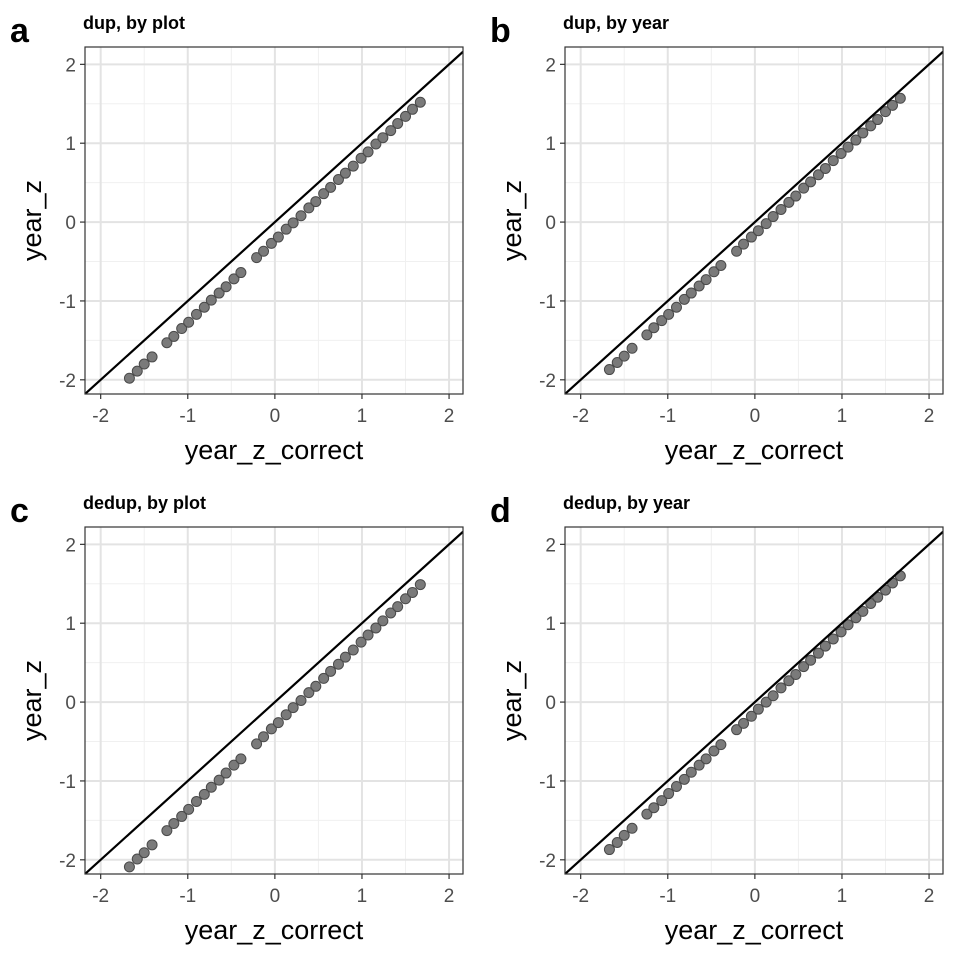 The width and height of the screenshot is (960, 960). Describe the element at coordinates (500, 511) in the screenshot. I see `panel-tag: d` at that location.